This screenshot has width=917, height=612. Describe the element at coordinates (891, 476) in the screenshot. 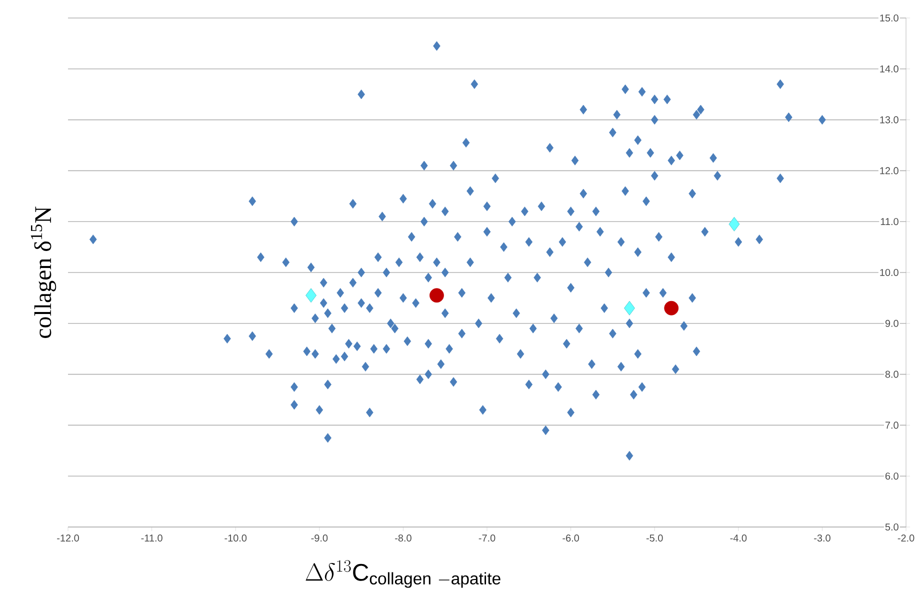

I see `y-tick-label: 6.0` at that location.